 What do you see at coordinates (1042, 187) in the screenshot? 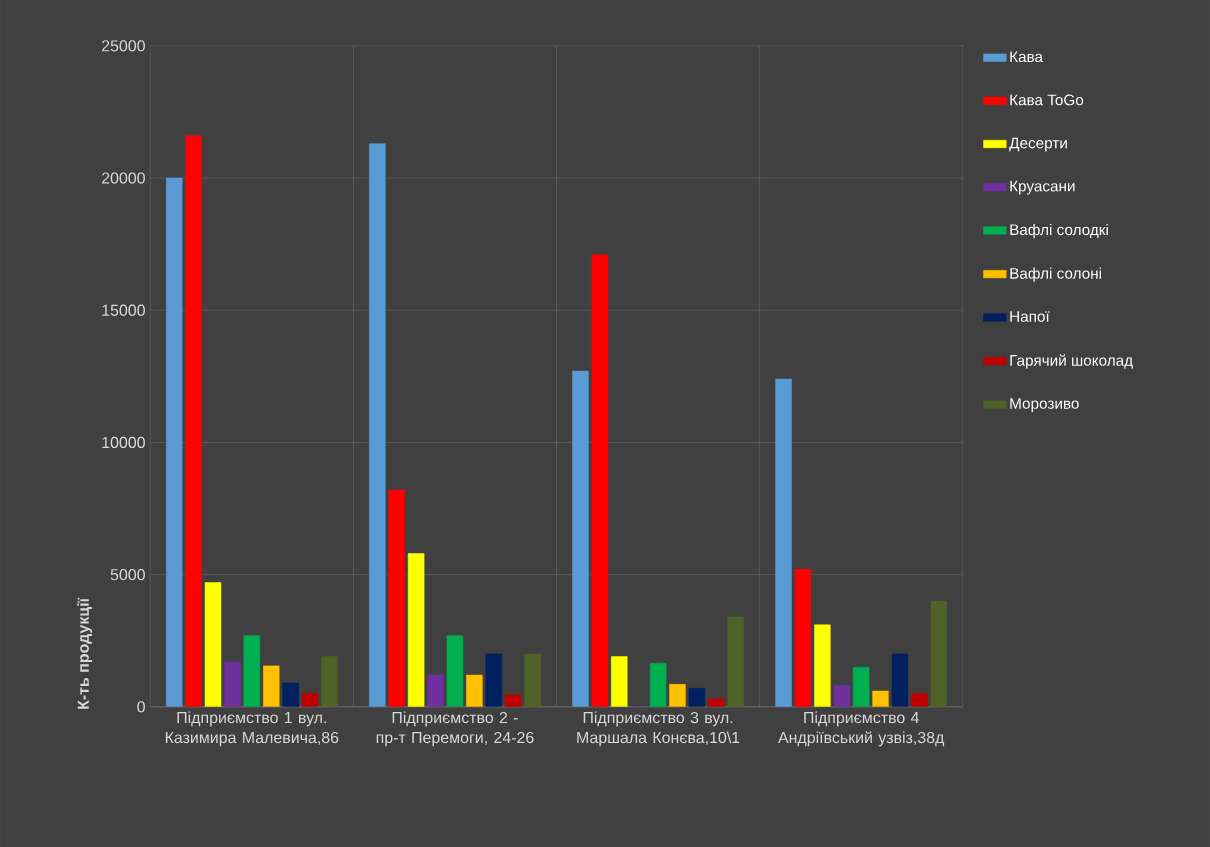
I see `legend-label: Круасани` at bounding box center [1042, 187].